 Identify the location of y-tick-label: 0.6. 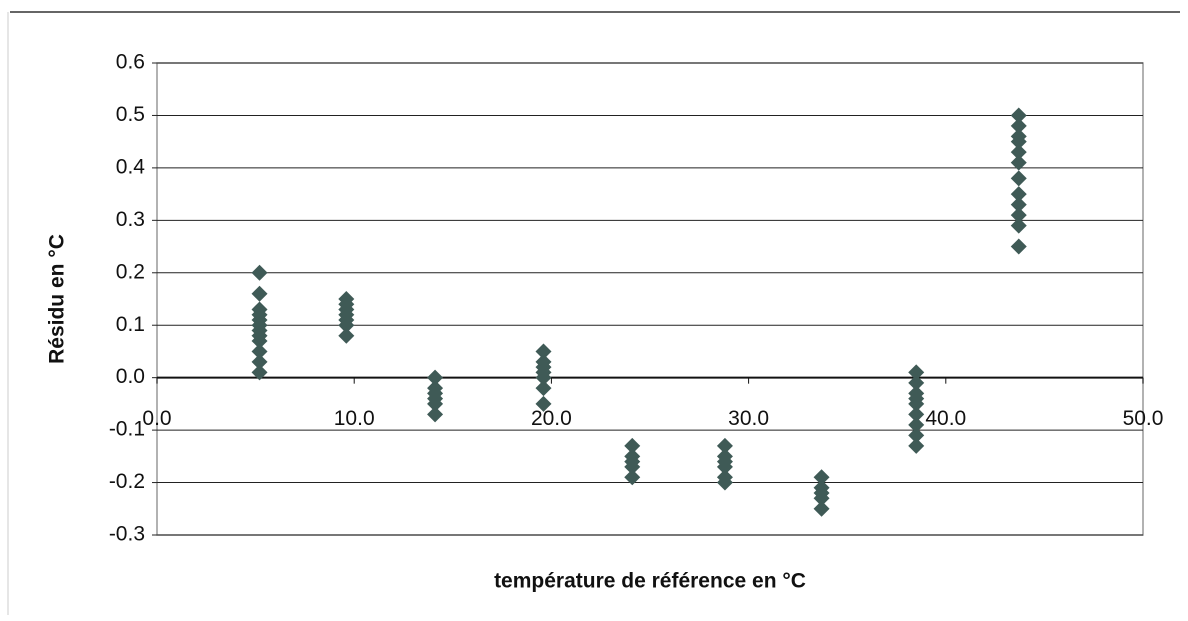
(130, 62).